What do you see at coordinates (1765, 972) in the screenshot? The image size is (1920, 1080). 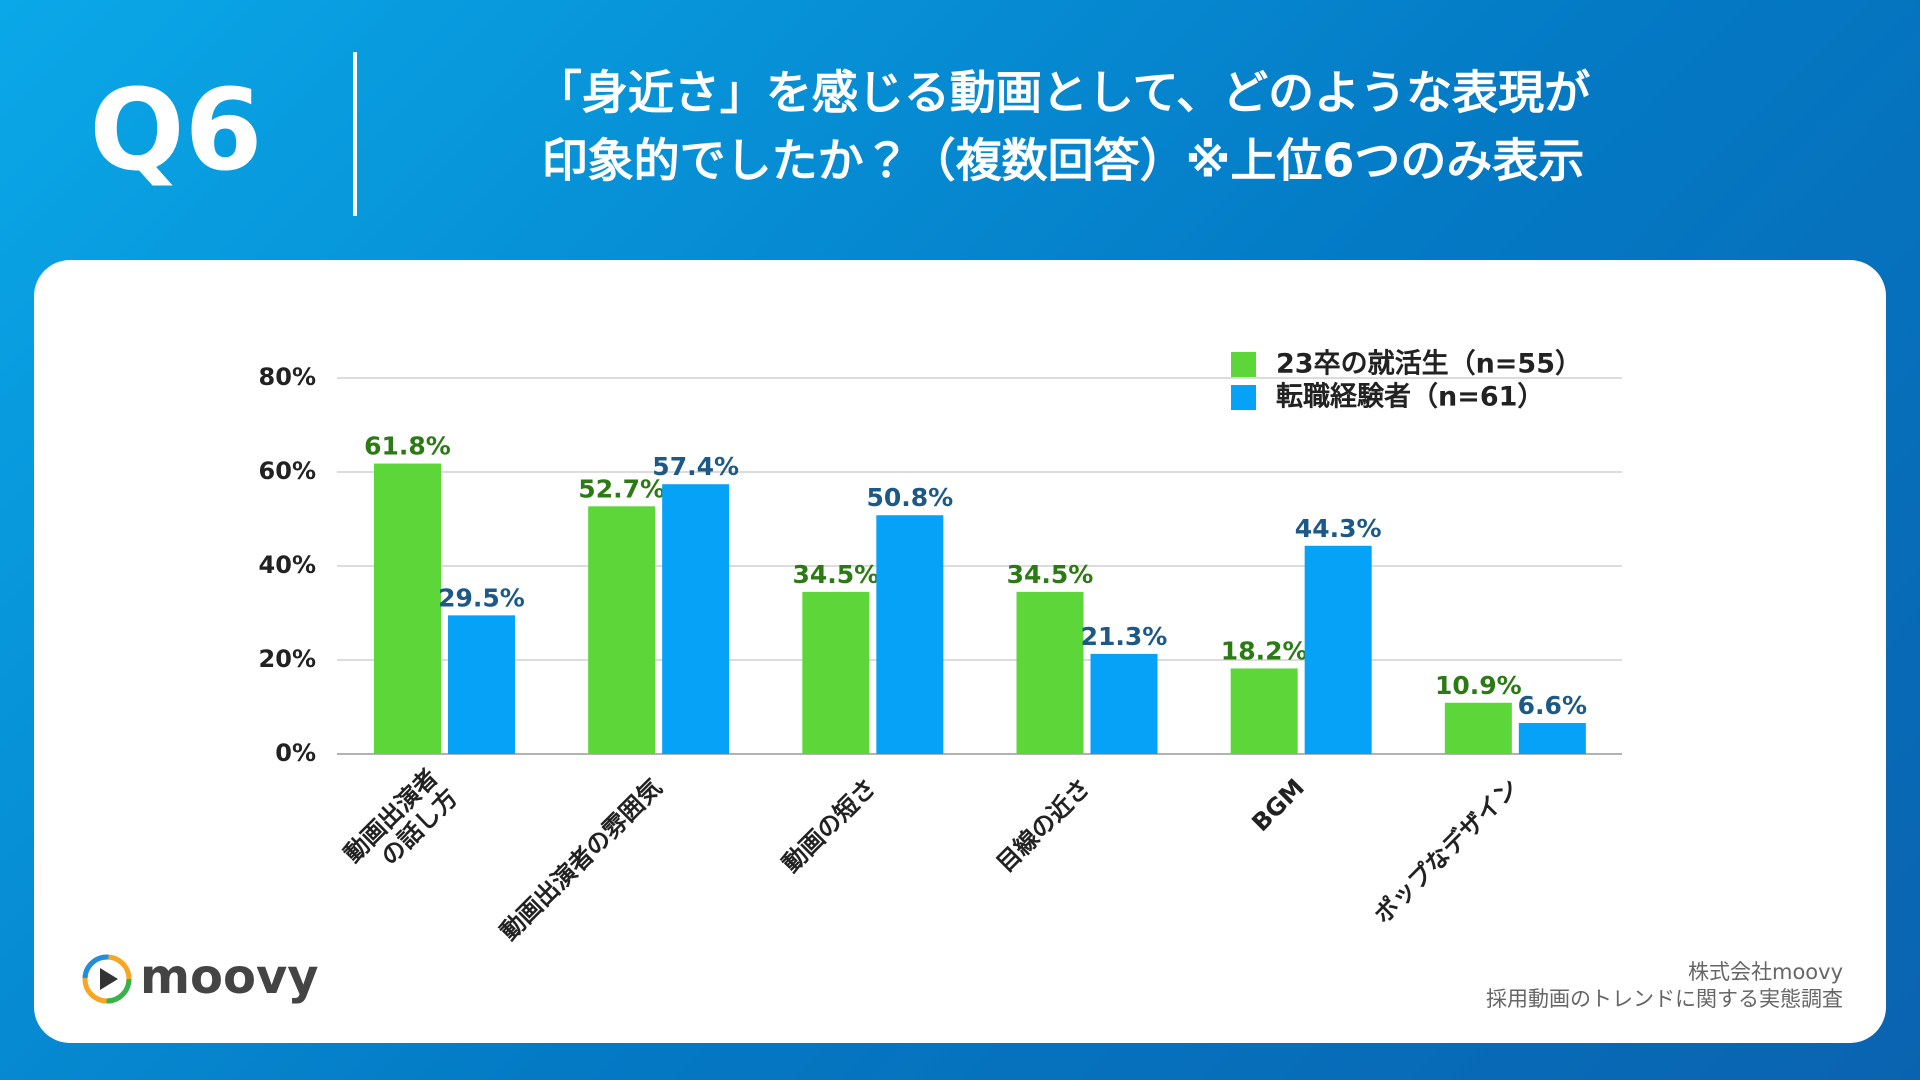 I see `credit: 株式会社moovy` at bounding box center [1765, 972].